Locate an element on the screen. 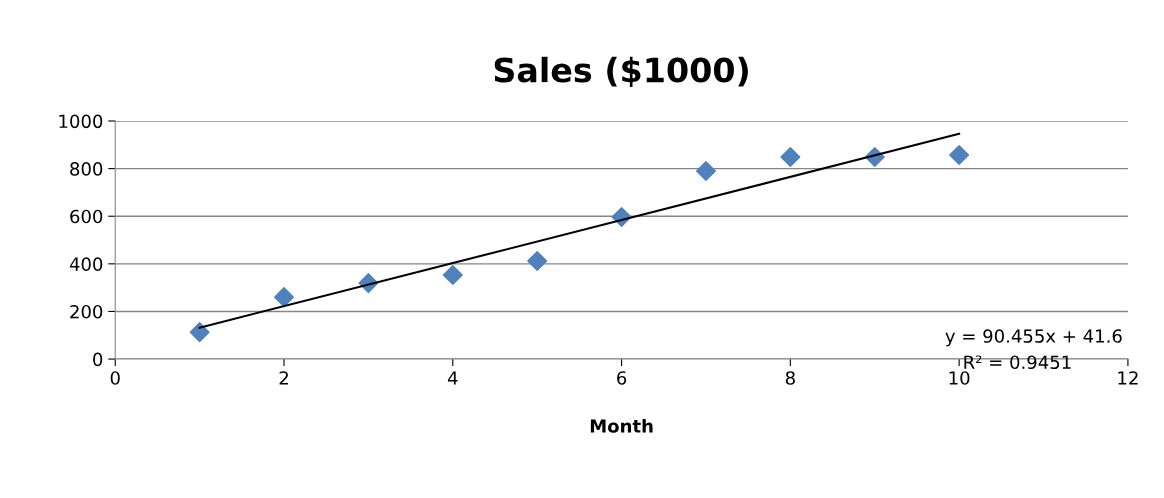  x-tick-label: 12 is located at coordinates (1128, 378).